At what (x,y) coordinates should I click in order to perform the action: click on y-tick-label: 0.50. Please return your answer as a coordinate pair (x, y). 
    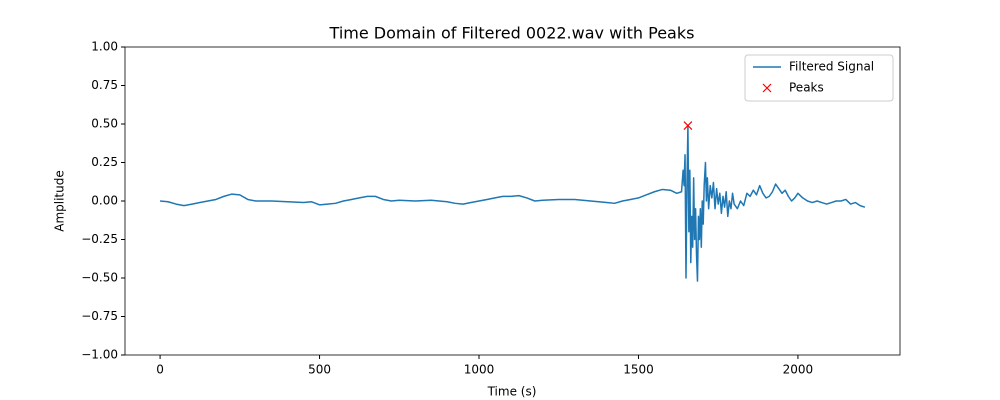
    Looking at the image, I should click on (104, 124).